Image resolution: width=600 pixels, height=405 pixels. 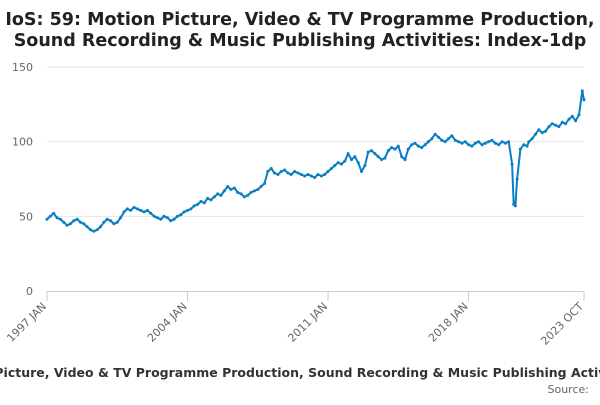 I want to click on x-tick-label: 2011 JAN, so click(x=307, y=322).